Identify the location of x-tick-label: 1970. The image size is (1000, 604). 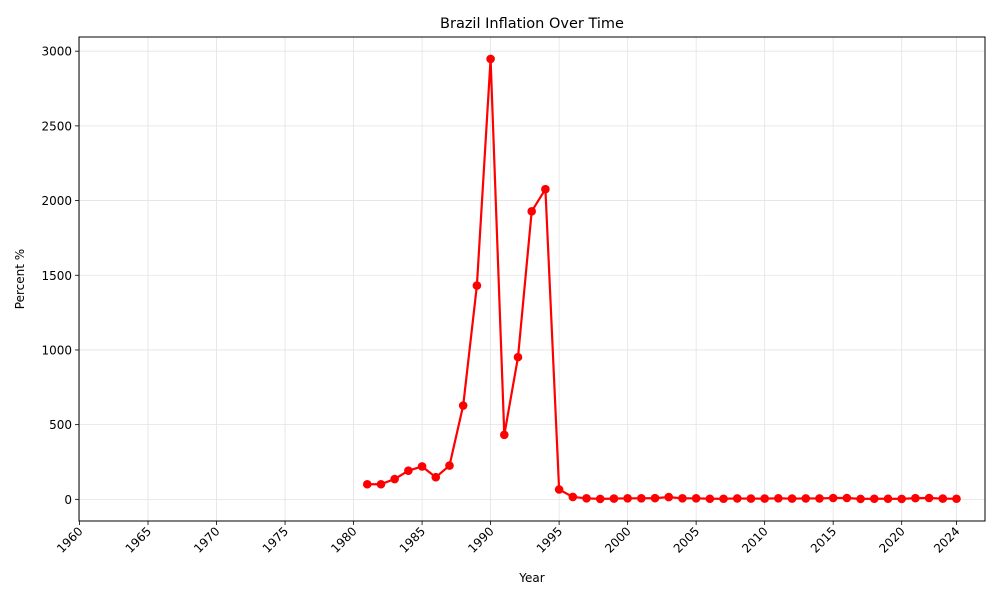
(206, 539).